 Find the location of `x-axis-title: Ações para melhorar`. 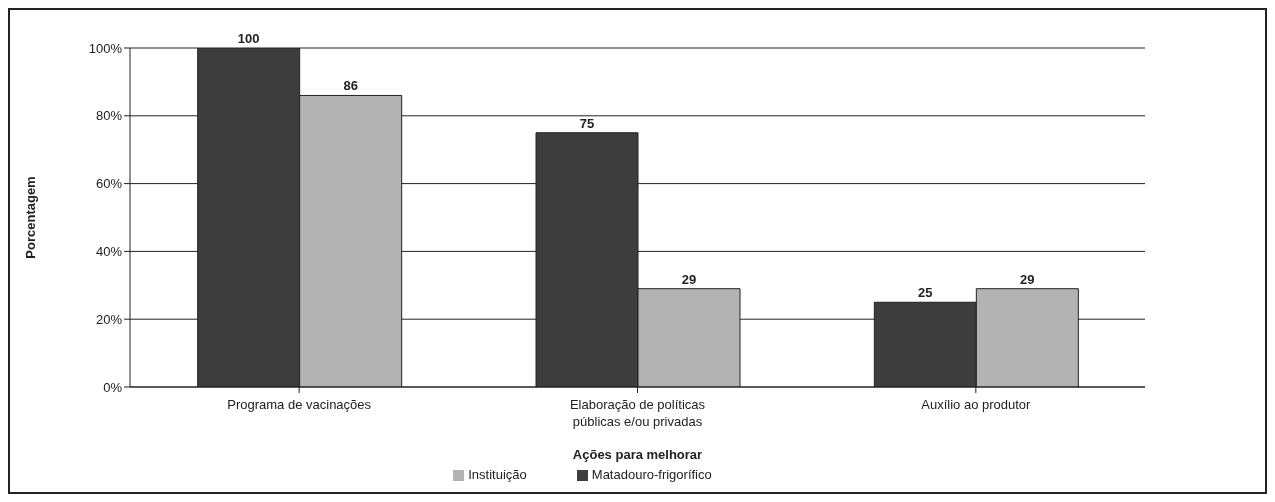

x-axis-title: Ações para melhorar is located at coordinates (637, 454).